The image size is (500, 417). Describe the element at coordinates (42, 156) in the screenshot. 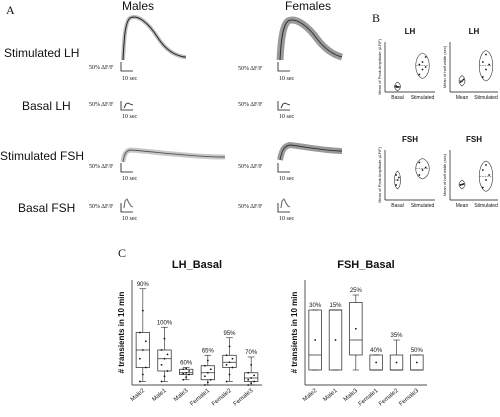

I see `row-label-stimulated-fsh: Stimulated FSH` at that location.